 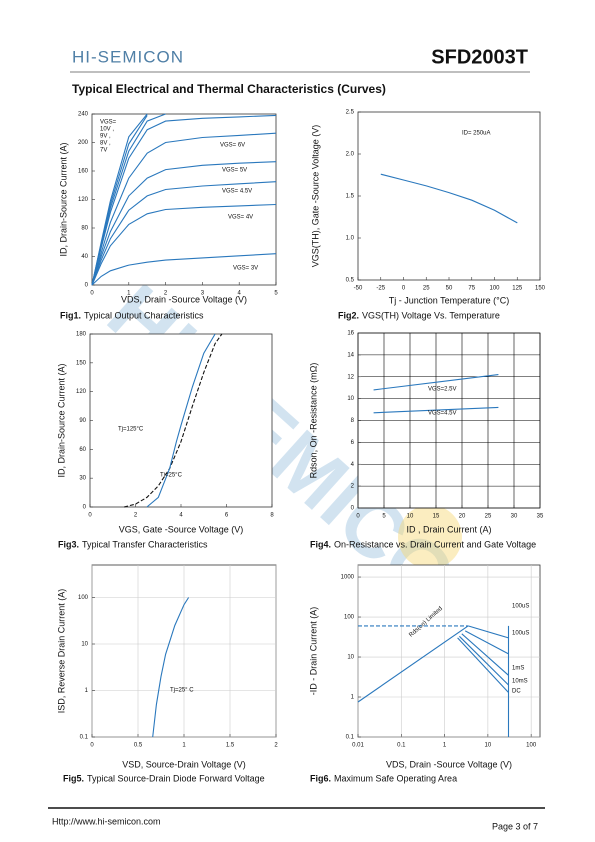 I want to click on y-axis-label: Rdson, On -Resistance (mΩ), so click(x=313, y=421).